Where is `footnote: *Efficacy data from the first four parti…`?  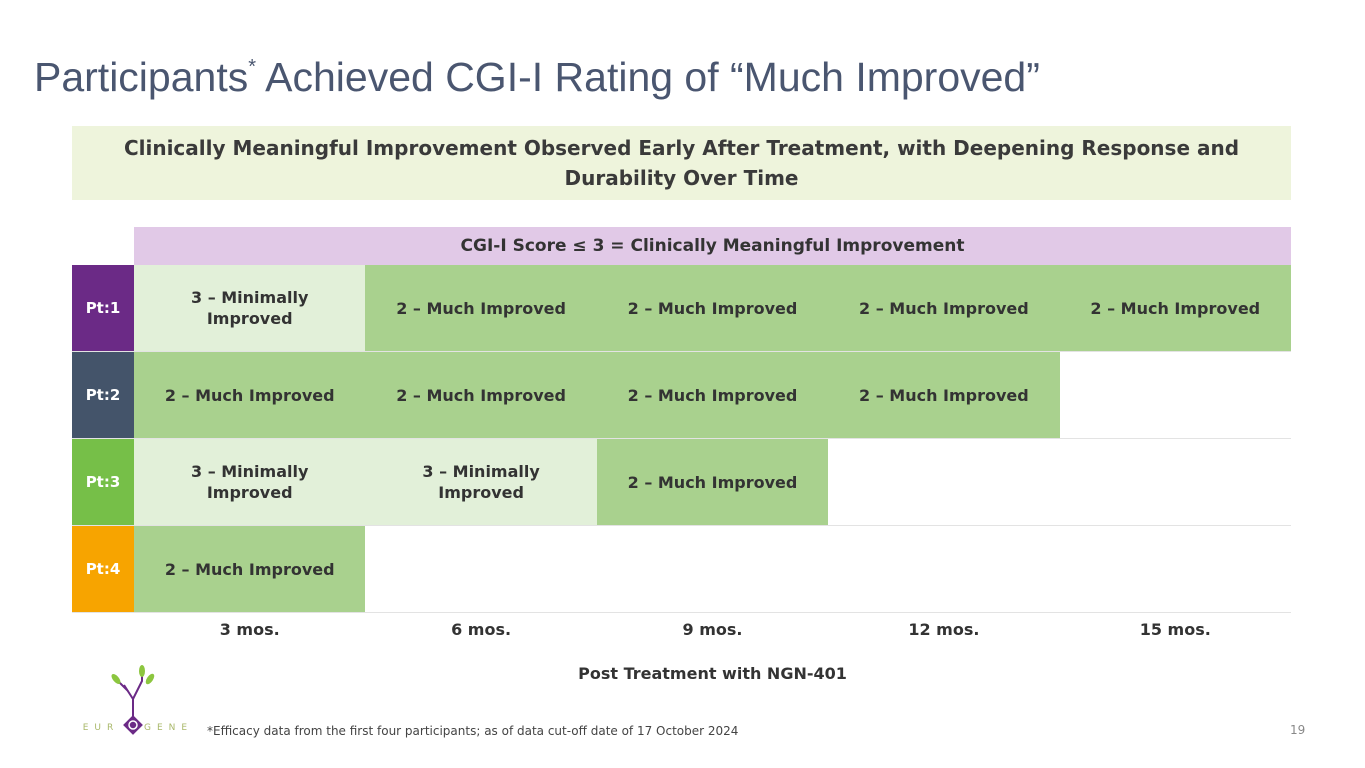 footnote: *Efficacy data from the first four parti… is located at coordinates (473, 731).